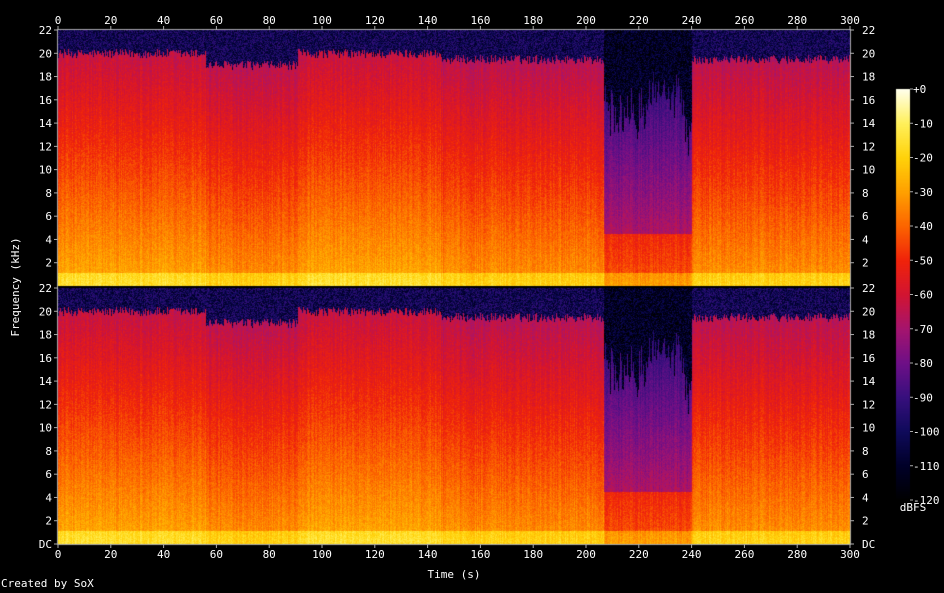  Describe the element at coordinates (322, 554) in the screenshot. I see `x-tick-label-bottom: 100` at that location.